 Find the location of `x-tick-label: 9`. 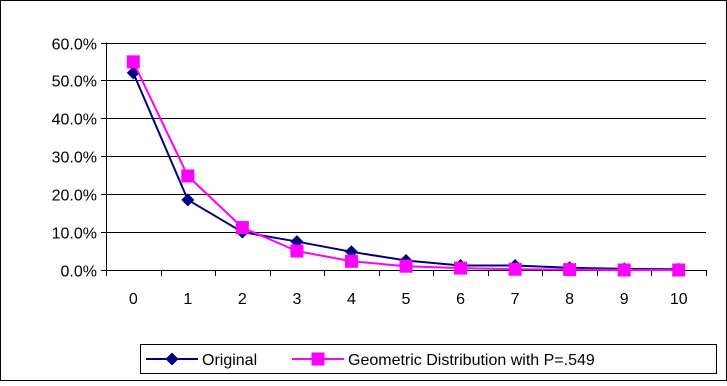

x-tick-label: 9 is located at coordinates (624, 299).